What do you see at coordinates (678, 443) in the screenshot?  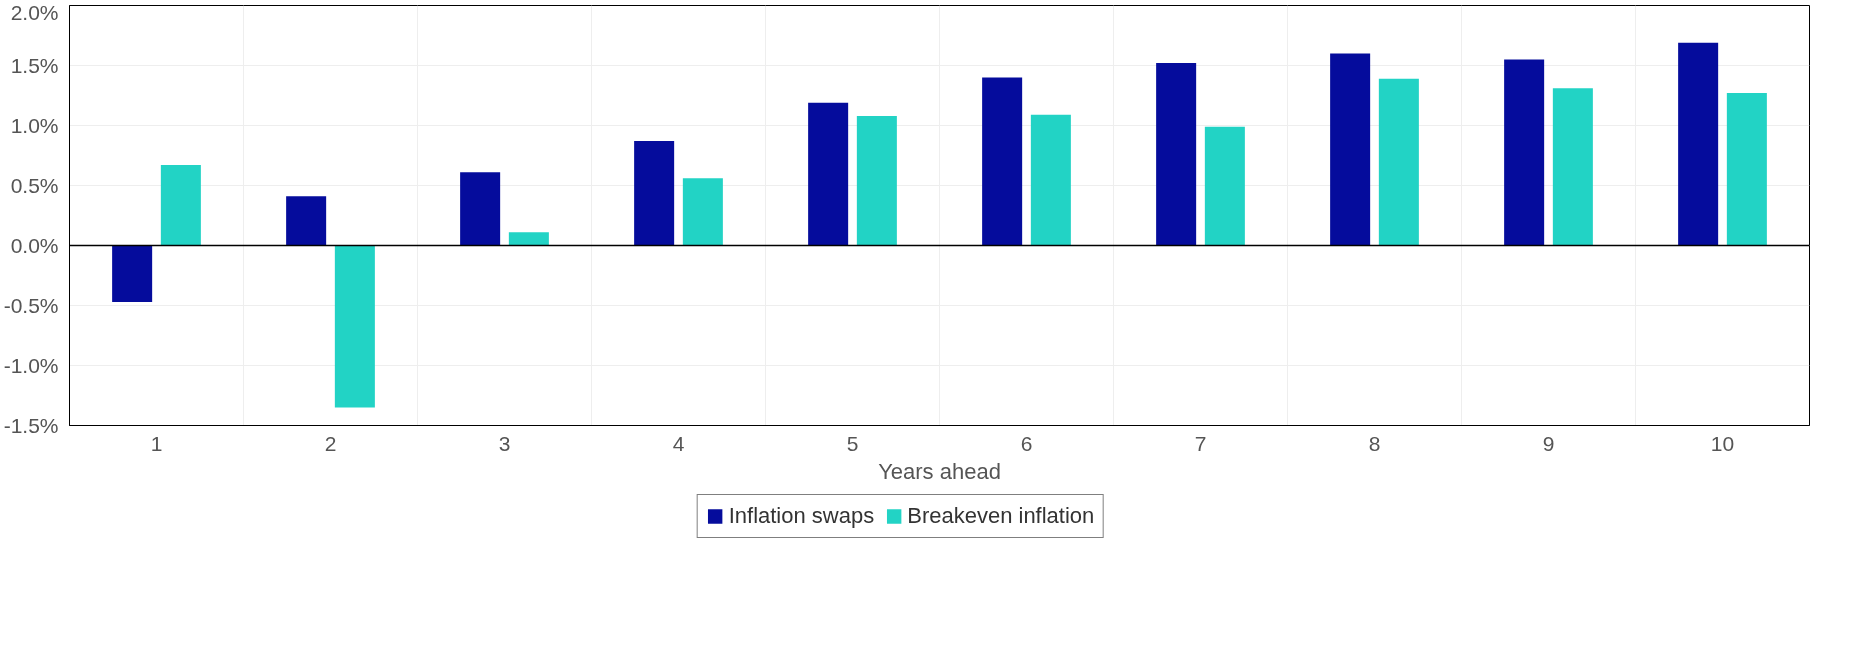 I see `x-tick-label: 4` at bounding box center [678, 443].